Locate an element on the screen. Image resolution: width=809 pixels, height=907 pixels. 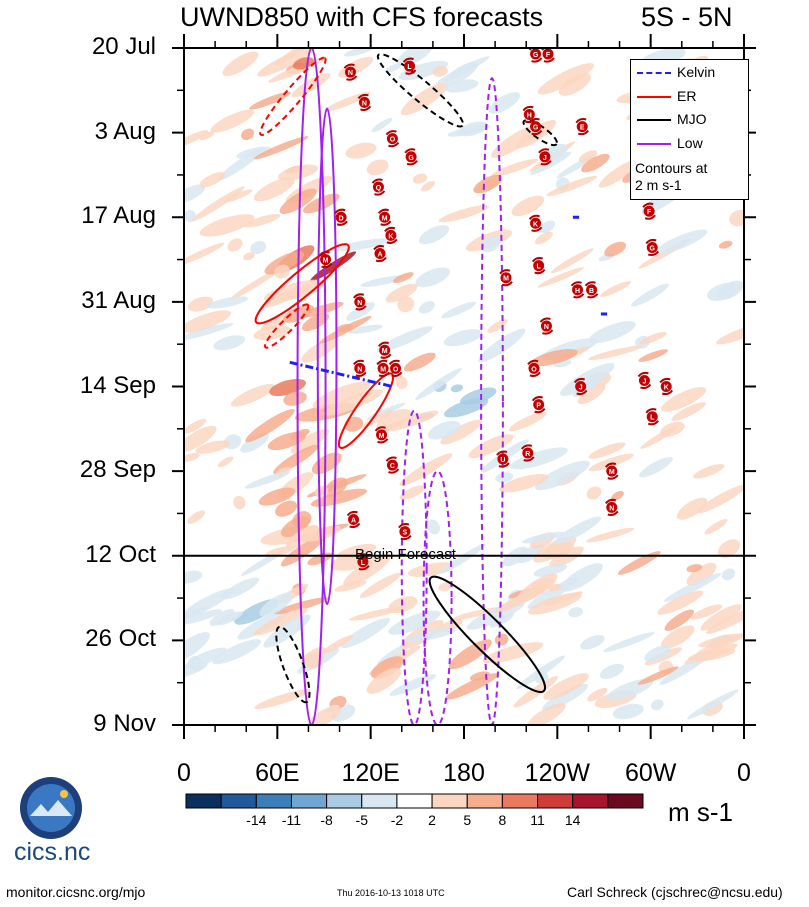
storm-id: N is located at coordinates (546, 327).